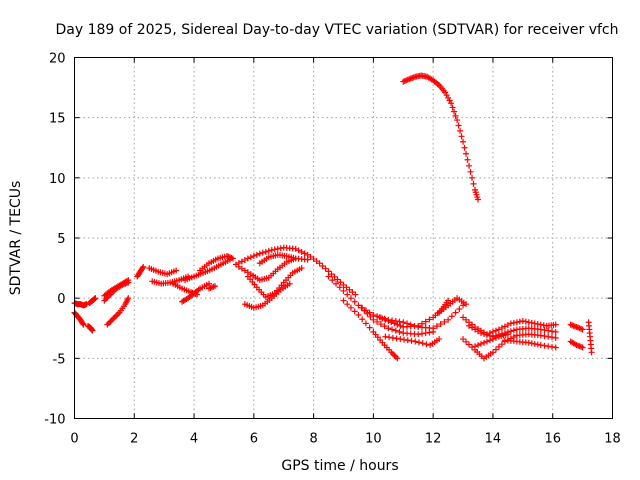  Describe the element at coordinates (194, 439) in the screenshot. I see `x-tick-label: 4` at that location.